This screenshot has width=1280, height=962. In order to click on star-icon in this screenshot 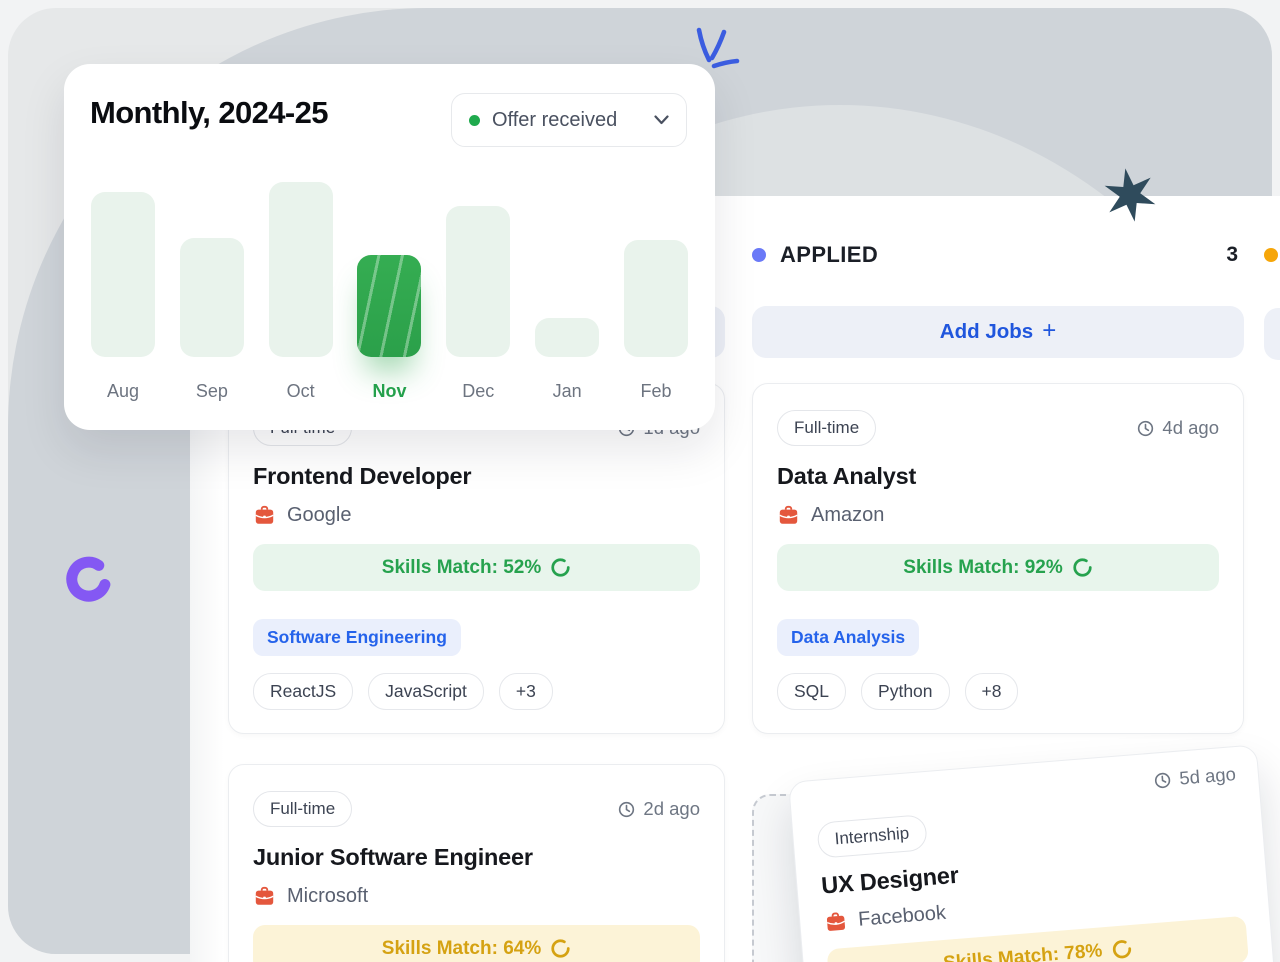, I will do `click(1130, 195)`.